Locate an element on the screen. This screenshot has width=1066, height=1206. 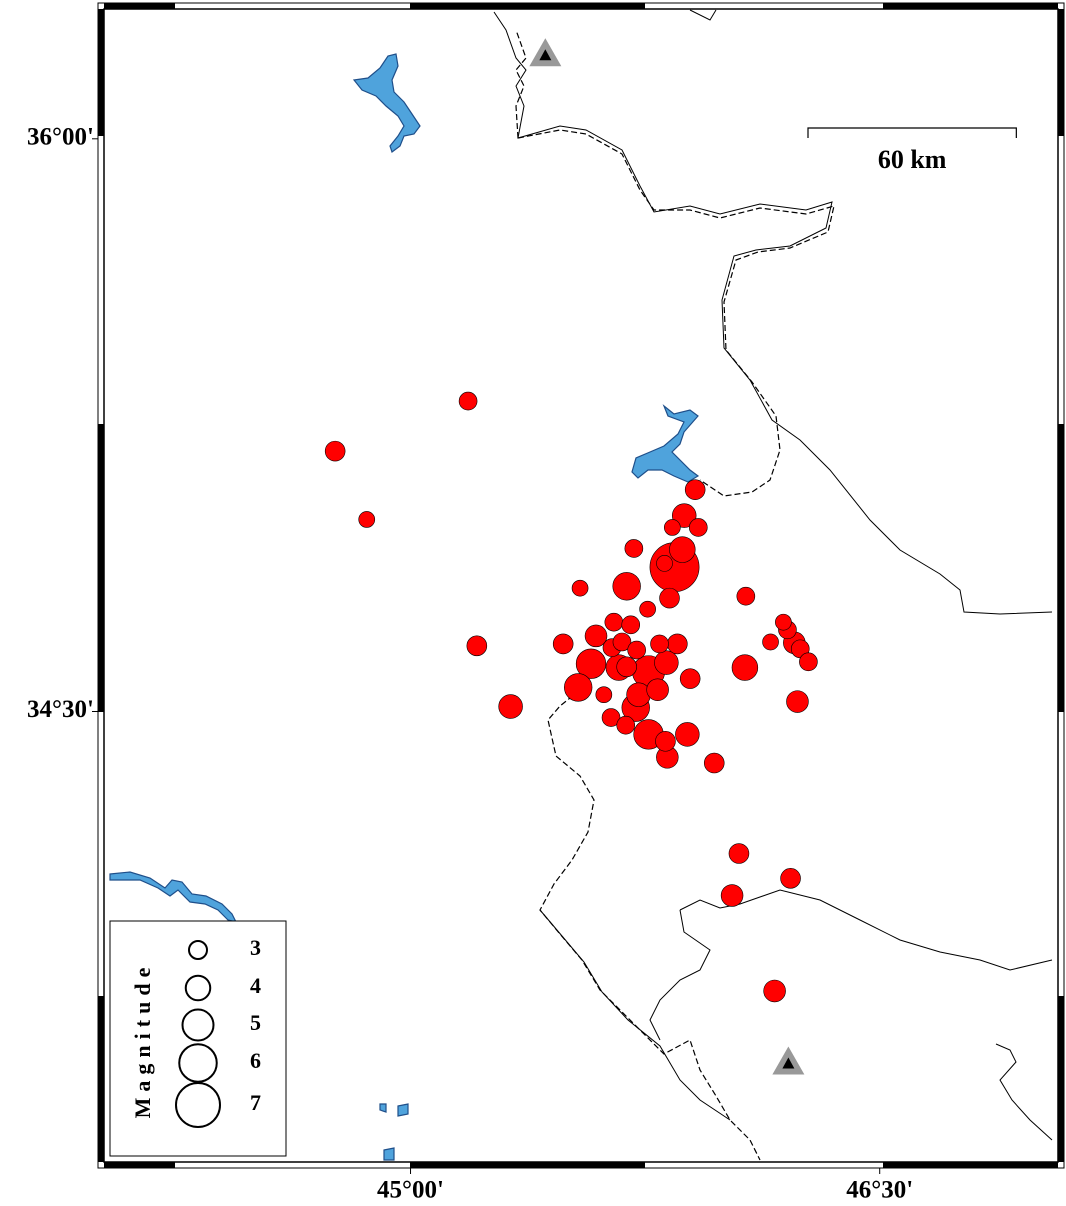
legend-label: 6 is located at coordinates (255, 1060).